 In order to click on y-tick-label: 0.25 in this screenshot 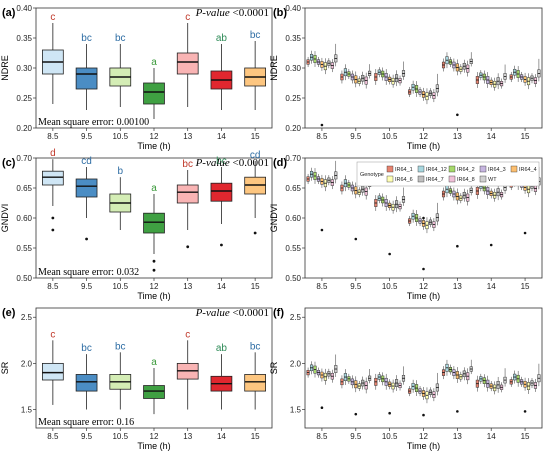, I will do `click(293, 98)`.